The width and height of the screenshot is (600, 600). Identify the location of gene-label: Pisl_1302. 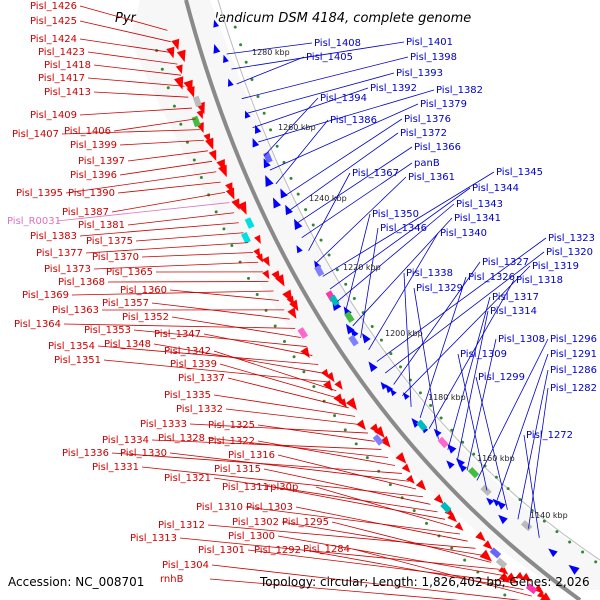
(255, 522).